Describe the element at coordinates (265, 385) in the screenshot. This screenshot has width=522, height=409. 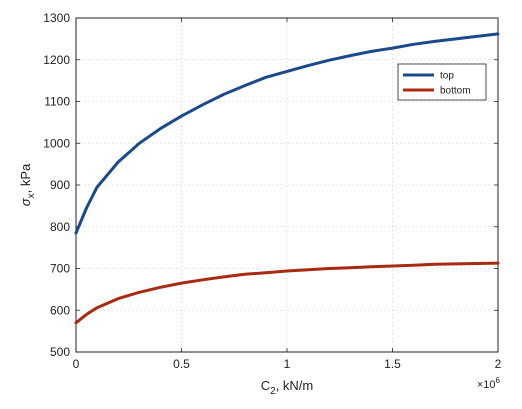
I see `x-axis-label-base: C` at that location.